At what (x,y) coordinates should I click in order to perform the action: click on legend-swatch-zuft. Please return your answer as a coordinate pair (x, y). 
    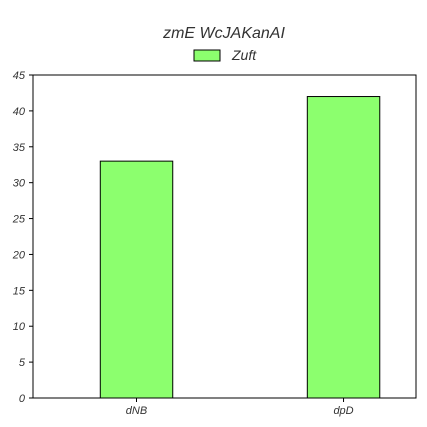
    Looking at the image, I should click on (207, 55).